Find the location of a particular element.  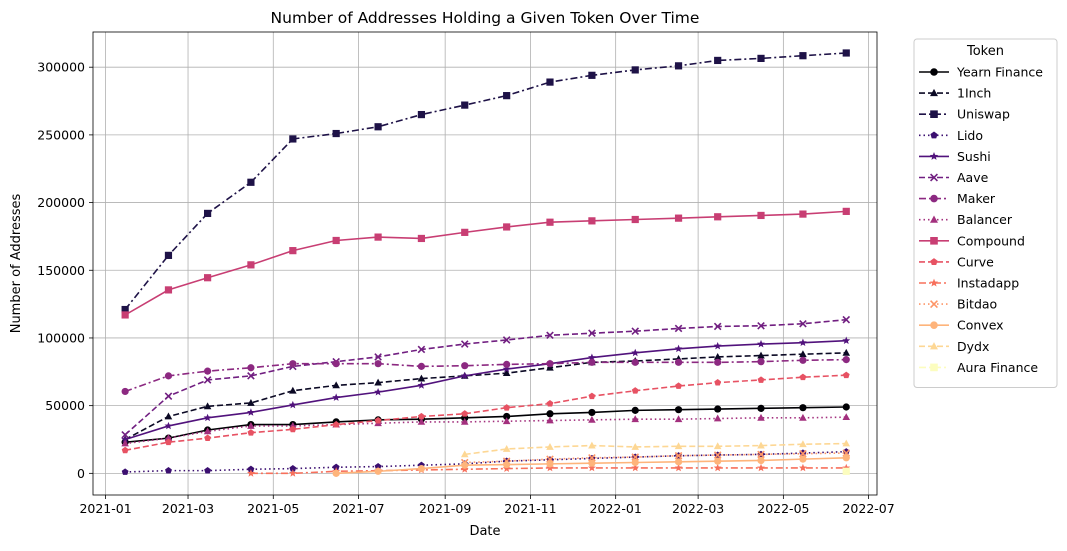

legend-label: Curve is located at coordinates (975, 261).